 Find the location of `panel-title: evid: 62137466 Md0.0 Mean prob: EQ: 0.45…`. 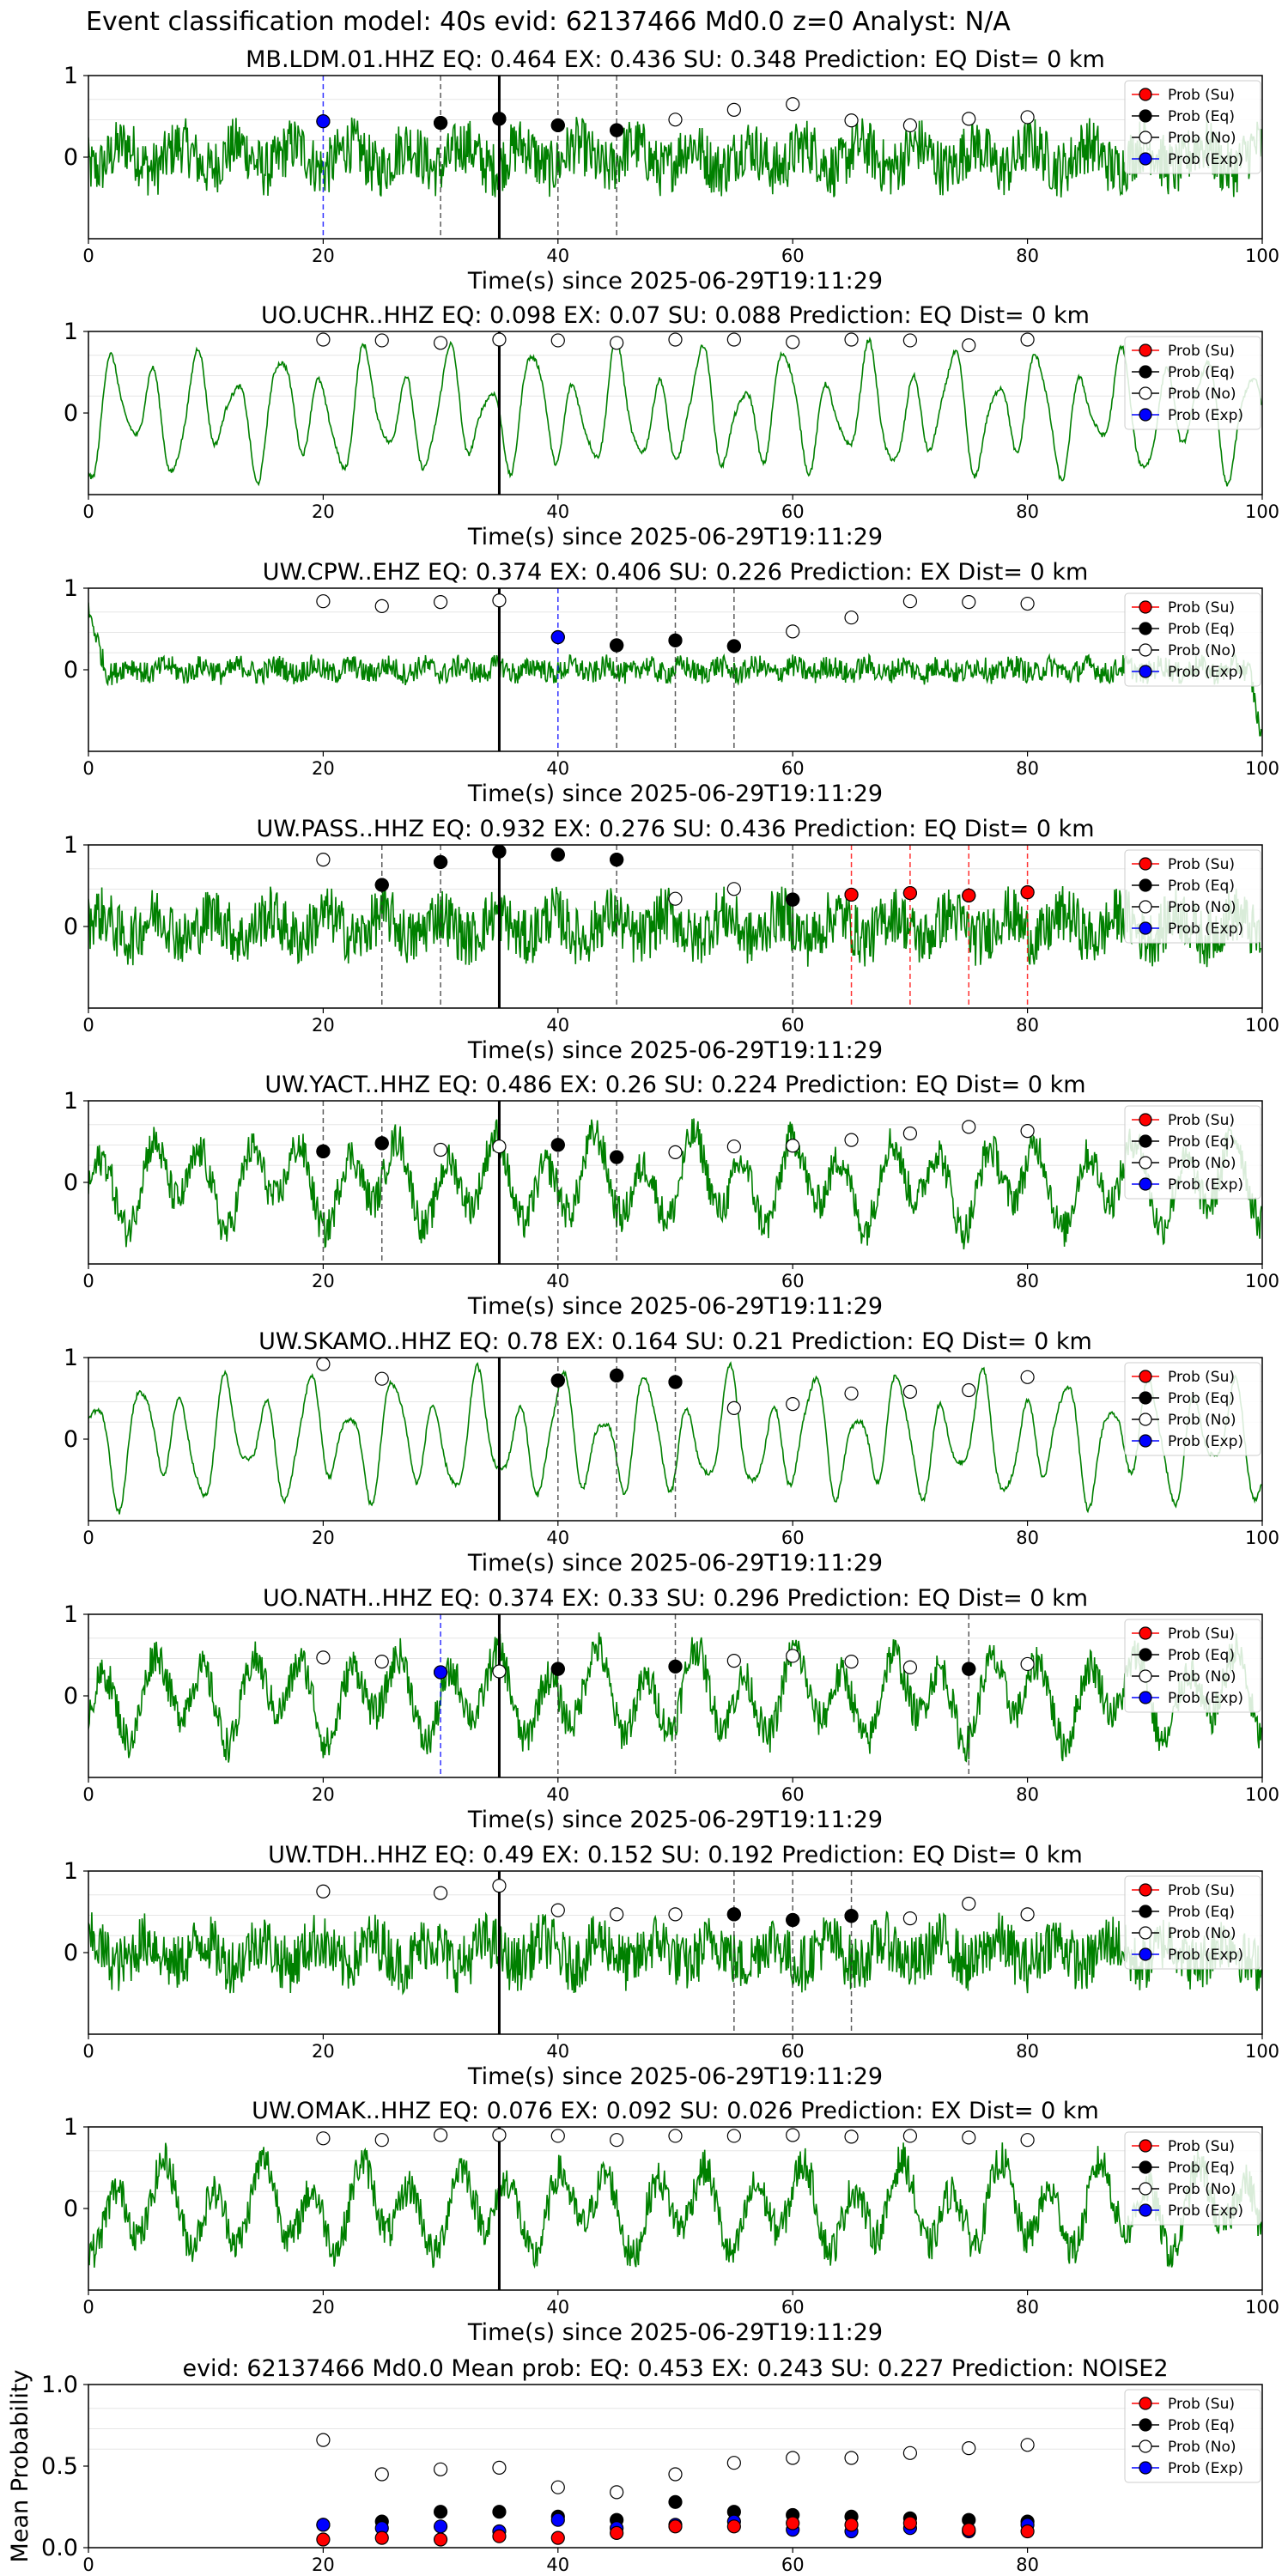

panel-title: evid: 62137466 Md0.0 Mean prob: EQ: 0.45… is located at coordinates (675, 2368).